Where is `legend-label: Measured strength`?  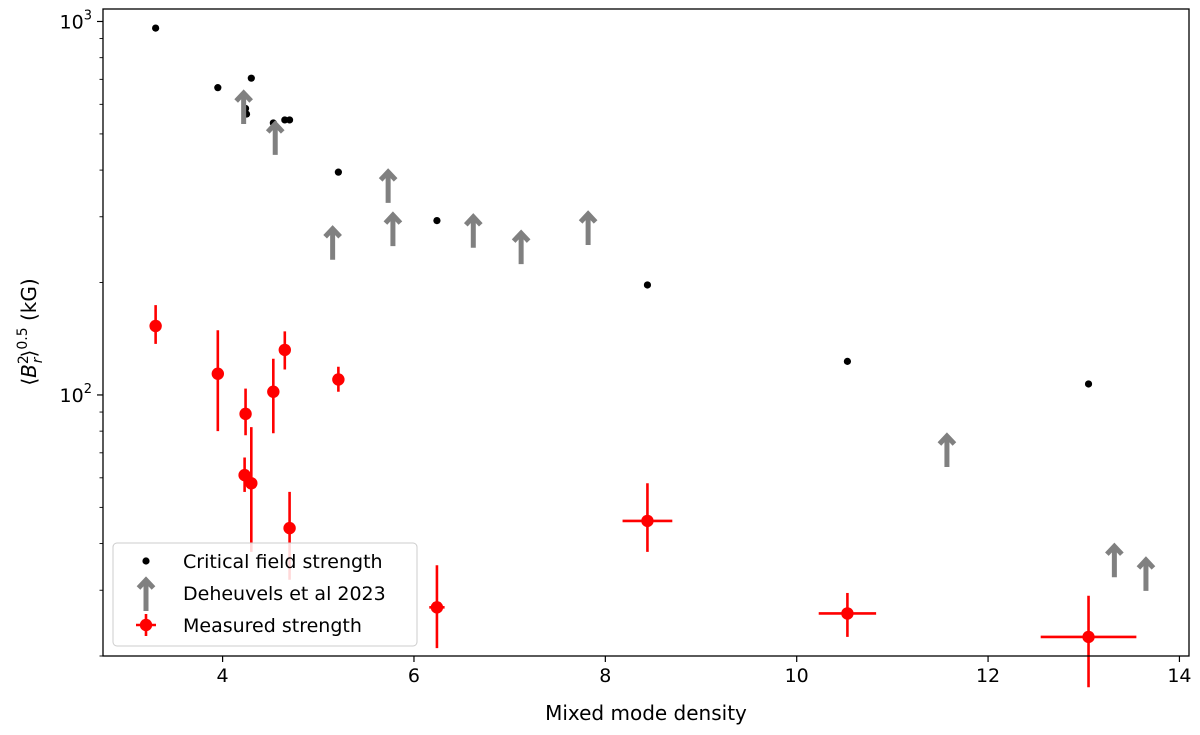
legend-label: Measured strength is located at coordinates (272, 626).